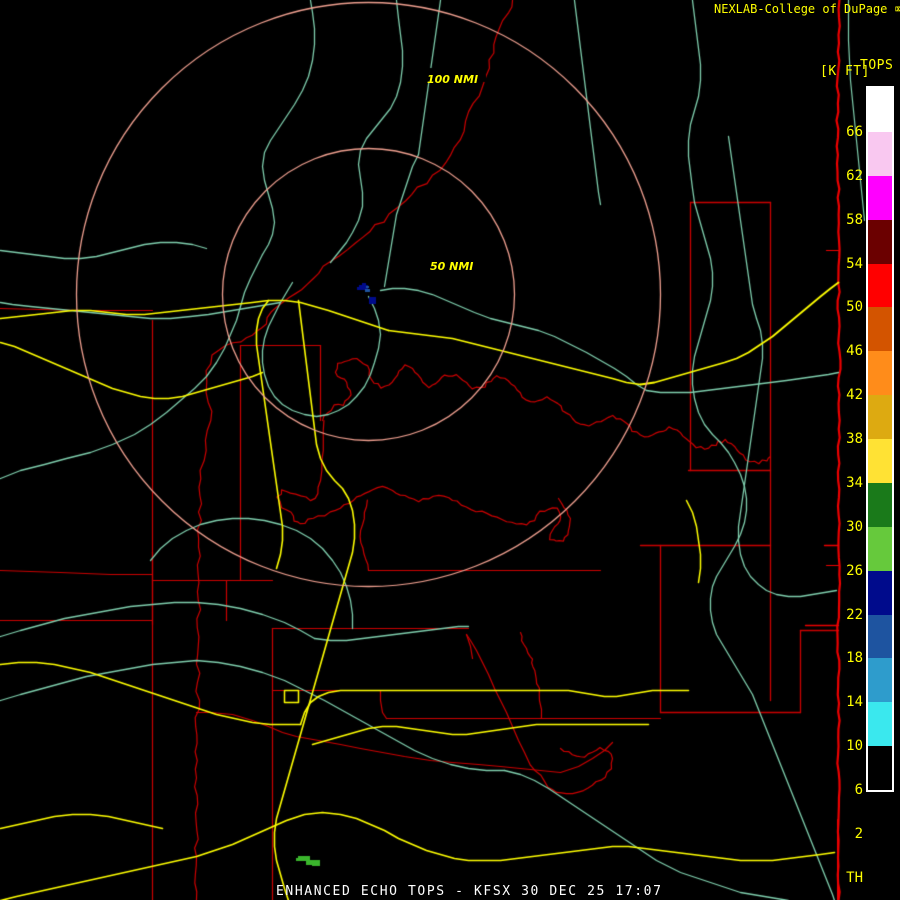 Image resolution: width=900 pixels, height=900 pixels. Describe the element at coordinates (854, 131) in the screenshot. I see `colorbar-tick-66: 66` at that location.